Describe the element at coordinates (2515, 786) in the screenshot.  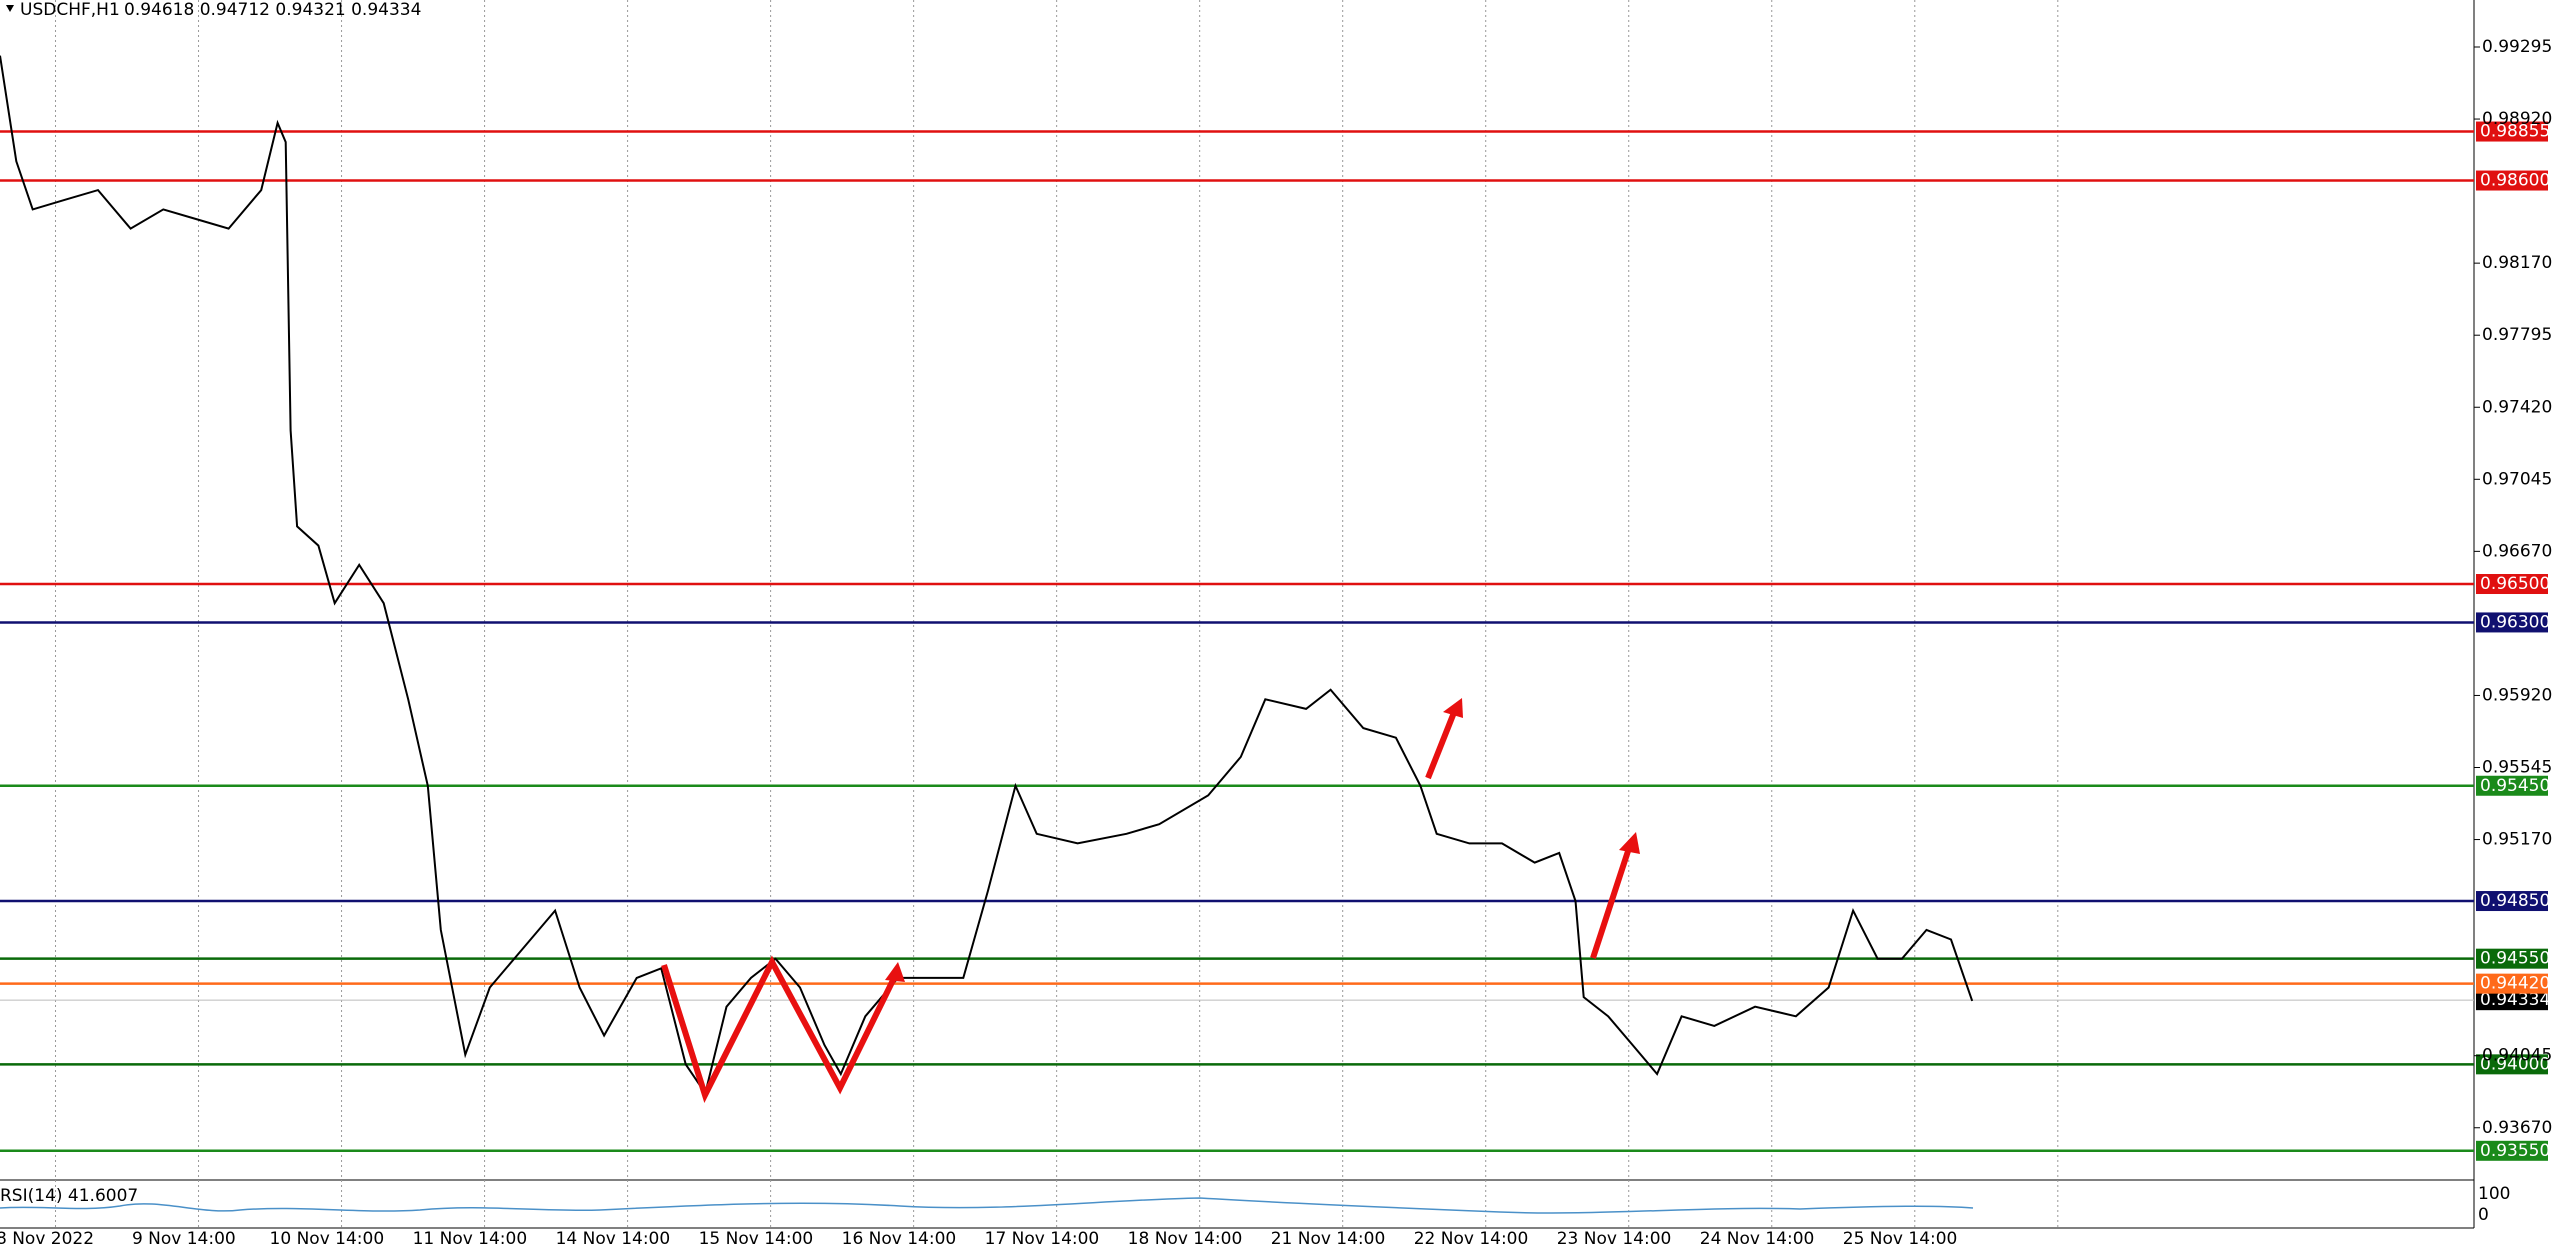
I see `level-label: 0.95450` at that location.